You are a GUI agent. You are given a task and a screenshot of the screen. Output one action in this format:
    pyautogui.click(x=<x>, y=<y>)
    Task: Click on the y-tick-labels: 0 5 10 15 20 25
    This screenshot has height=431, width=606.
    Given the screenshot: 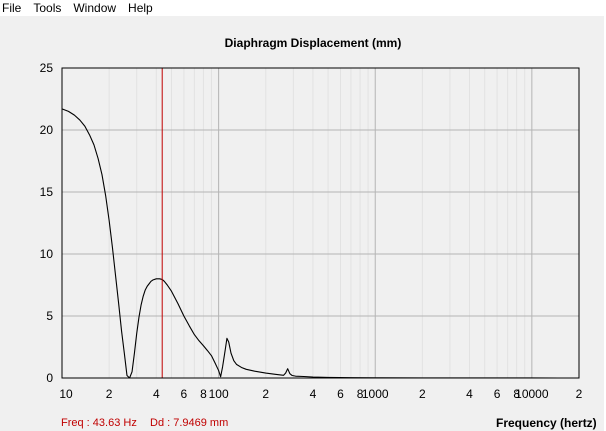 What is the action you would take?
    pyautogui.click(x=47, y=223)
    